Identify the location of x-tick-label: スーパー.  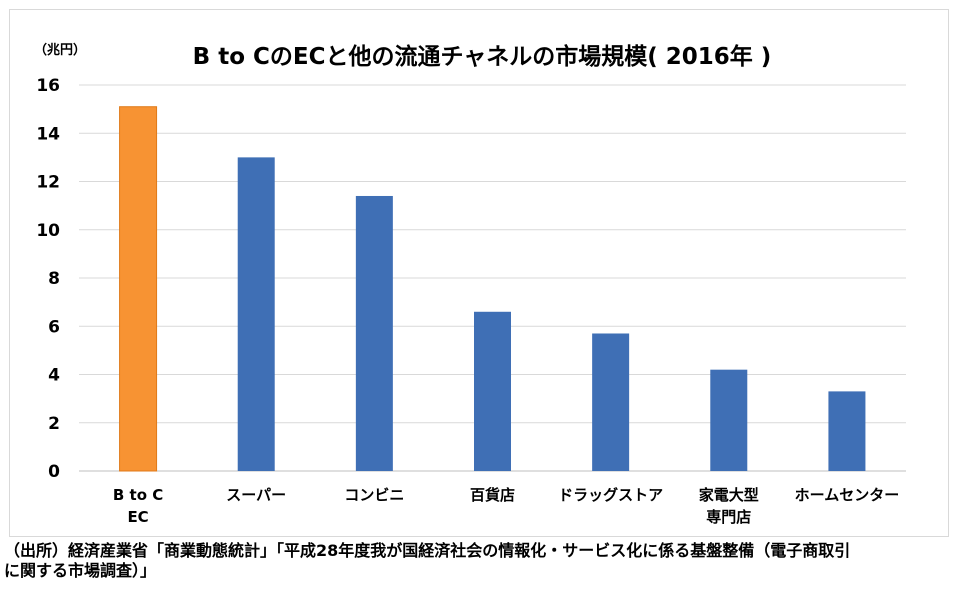
(256, 495).